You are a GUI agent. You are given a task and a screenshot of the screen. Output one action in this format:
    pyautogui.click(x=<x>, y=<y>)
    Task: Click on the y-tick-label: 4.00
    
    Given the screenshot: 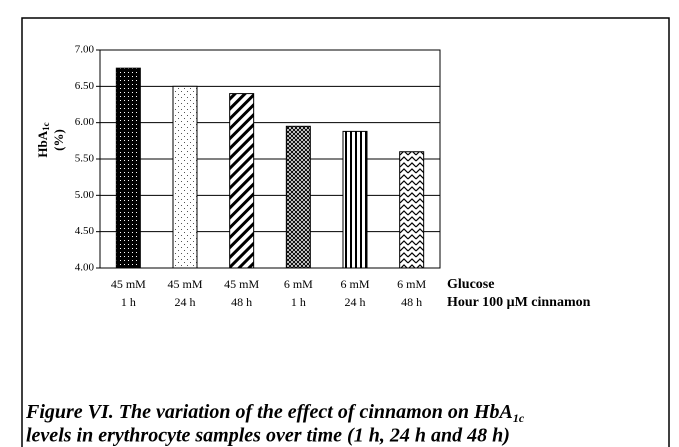 What is the action you would take?
    pyautogui.click(x=85, y=268)
    